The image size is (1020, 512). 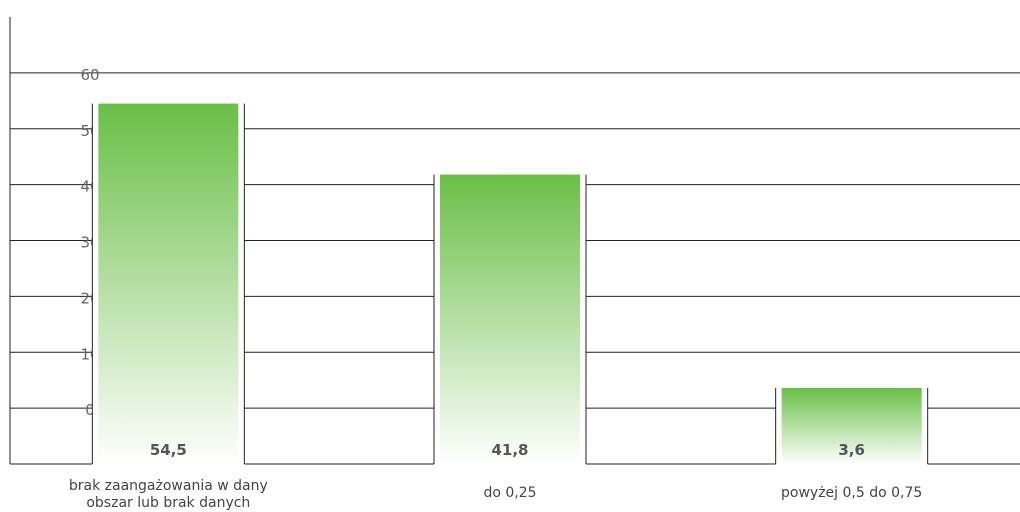 I want to click on category-label: brak zaangażowania w dany, so click(x=168, y=486).